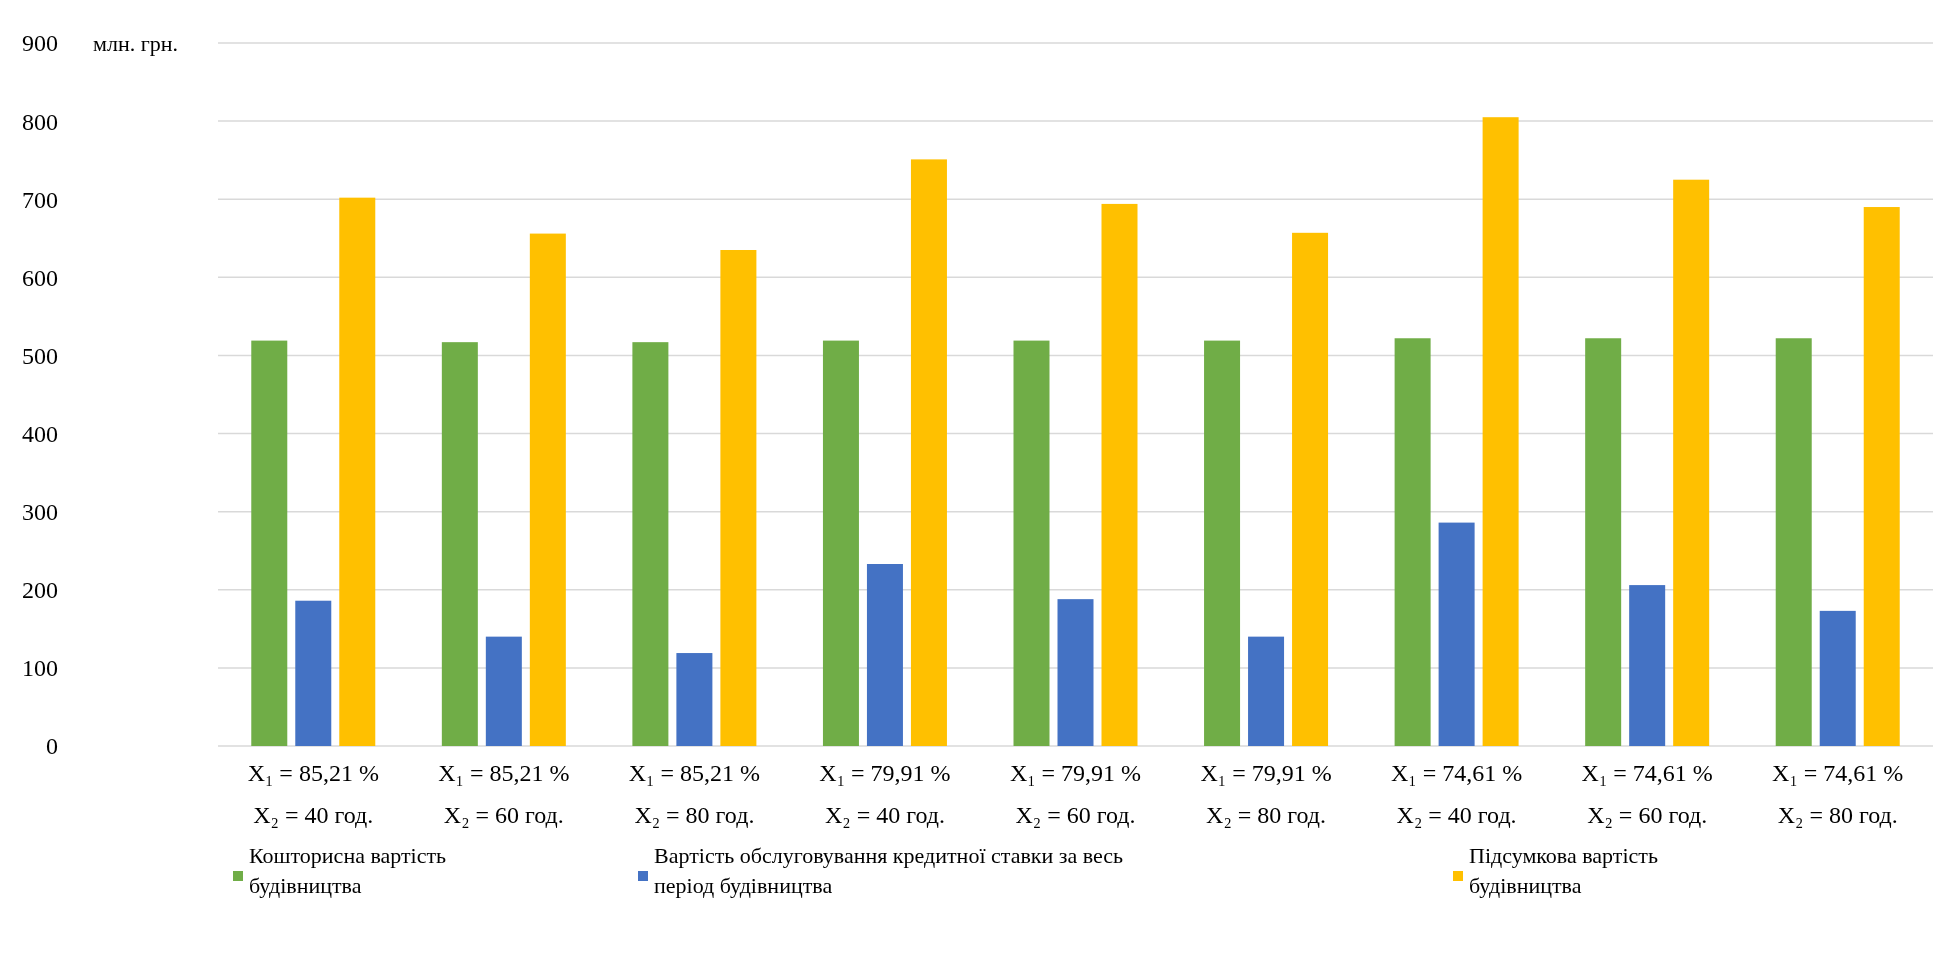 The image size is (1946, 954). What do you see at coordinates (40, 355) in the screenshot?
I see `y-tick-label: 500` at bounding box center [40, 355].